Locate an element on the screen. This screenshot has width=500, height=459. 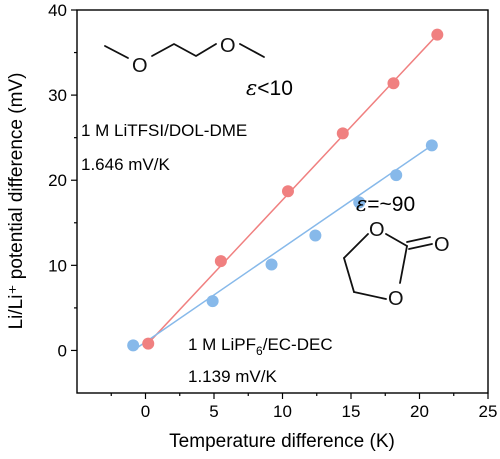
dme-oxygen-left: O is located at coordinates (140, 66).